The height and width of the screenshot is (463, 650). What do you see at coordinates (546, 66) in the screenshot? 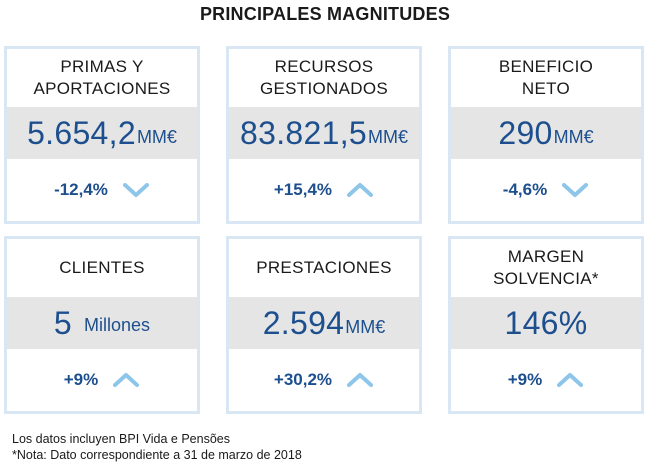
I see `card-label-line1: BENEFICIO` at bounding box center [546, 66].